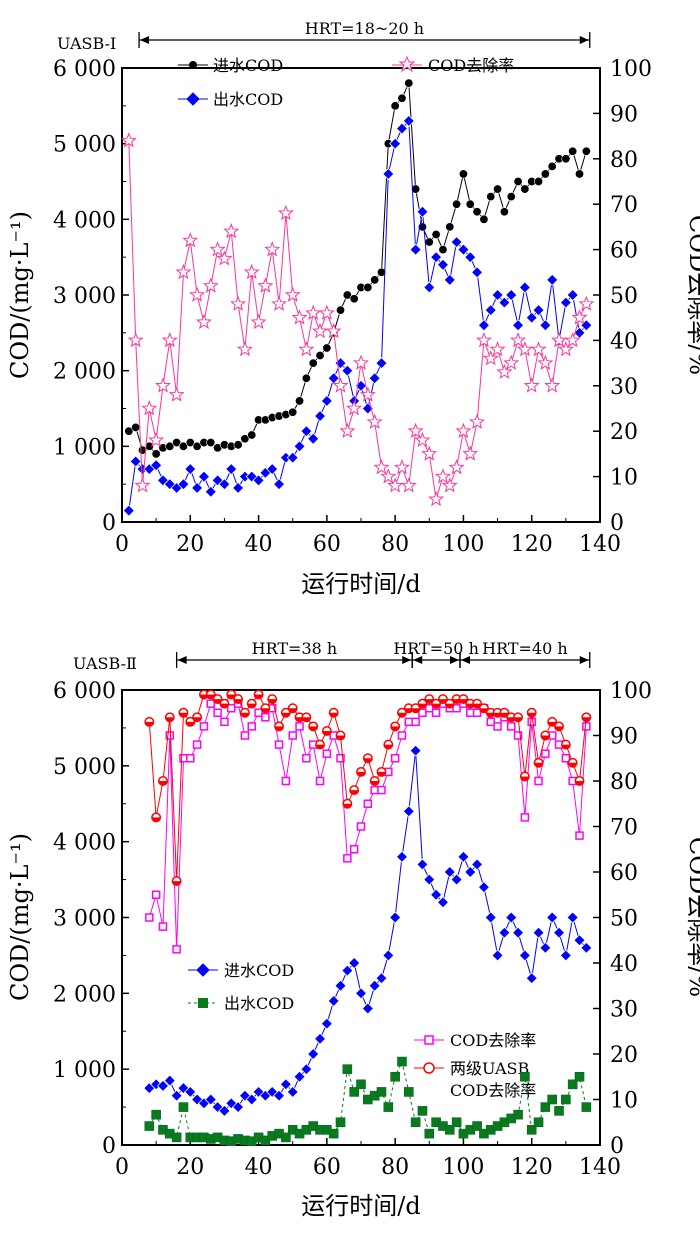 This screenshot has width=700, height=1244. I want to click on y-left-tick-label: 2 000, so click(84, 372).